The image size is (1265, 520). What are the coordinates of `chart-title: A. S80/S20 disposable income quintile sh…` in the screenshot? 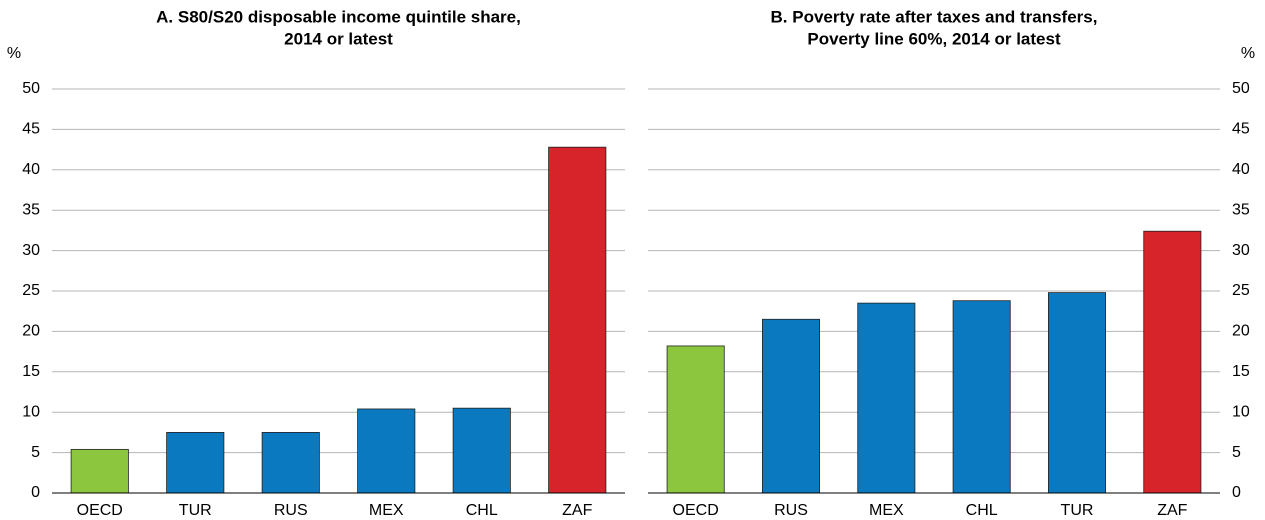 It's located at (338, 16).